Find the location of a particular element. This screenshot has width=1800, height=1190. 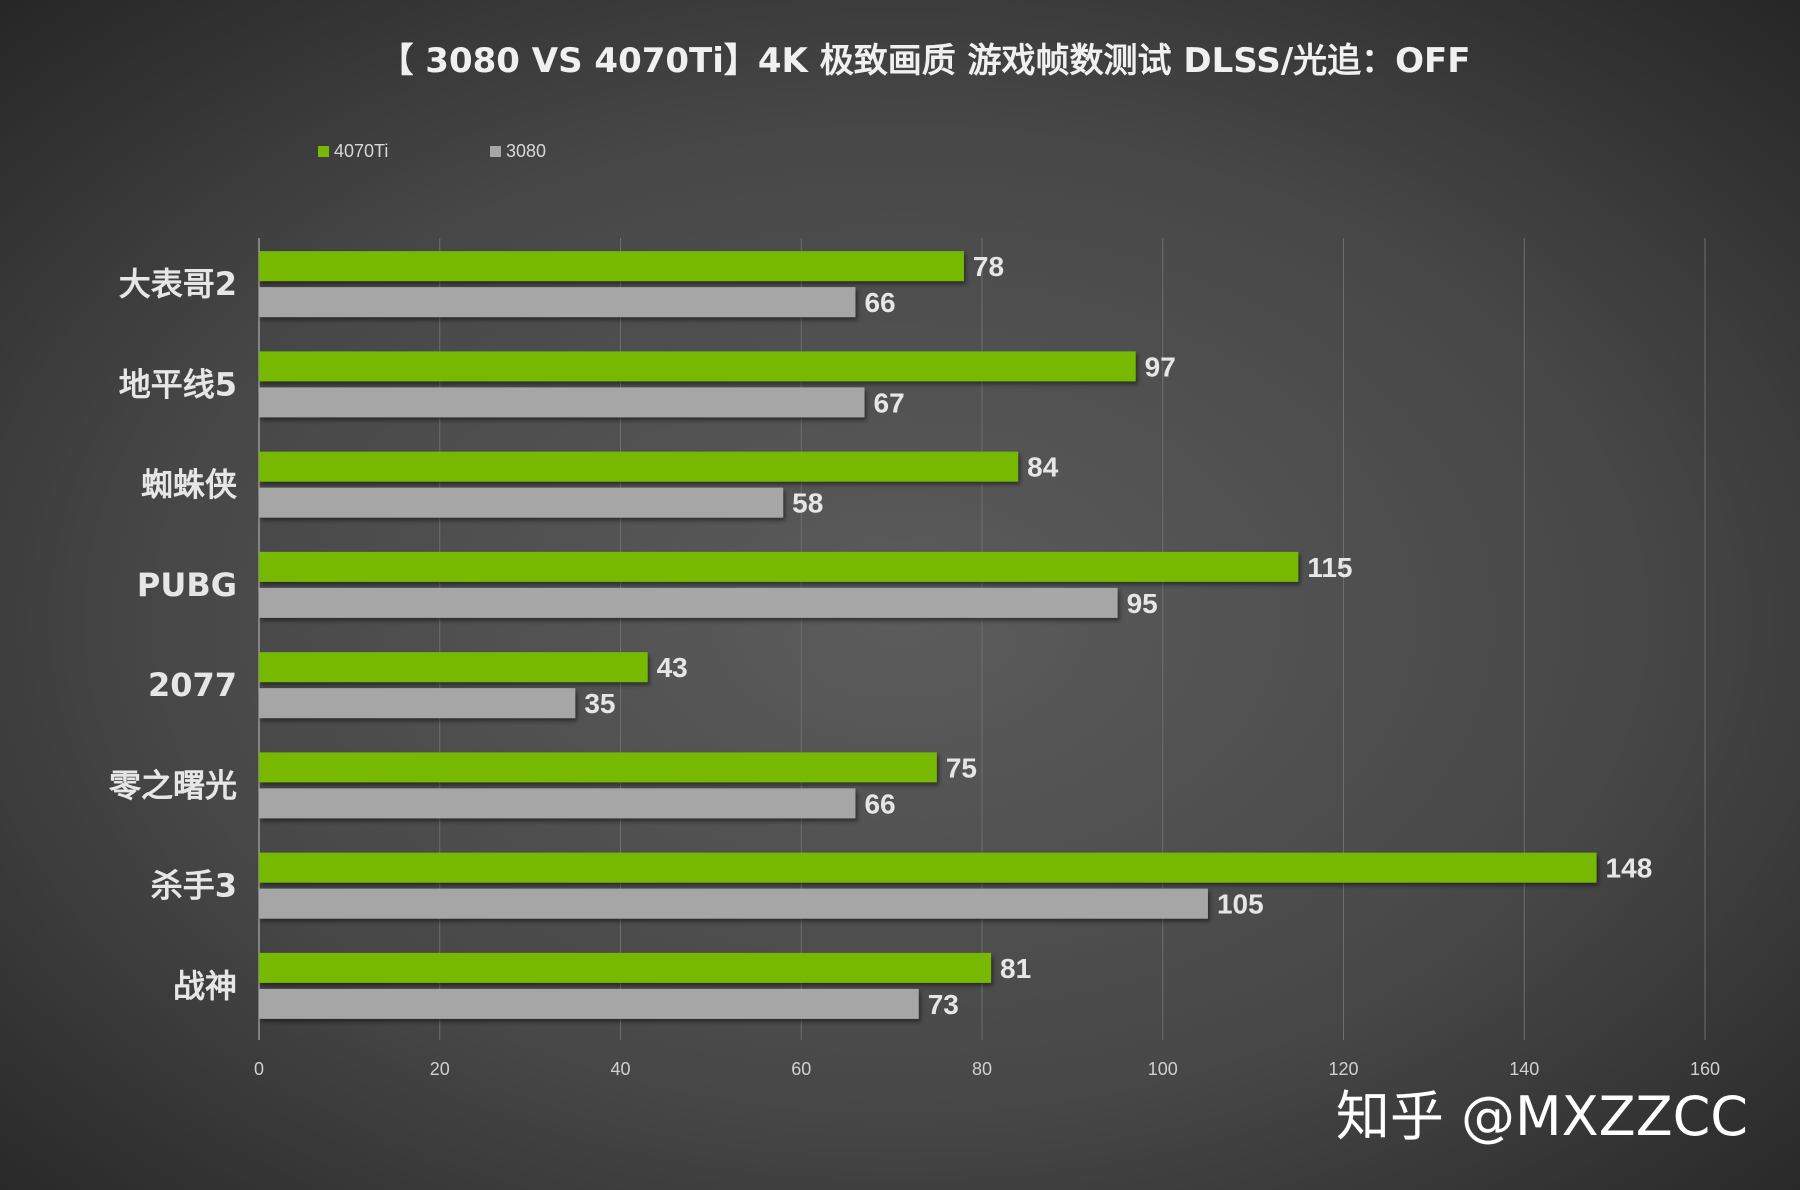

x-tick-label: 120 is located at coordinates (1343, 1069).